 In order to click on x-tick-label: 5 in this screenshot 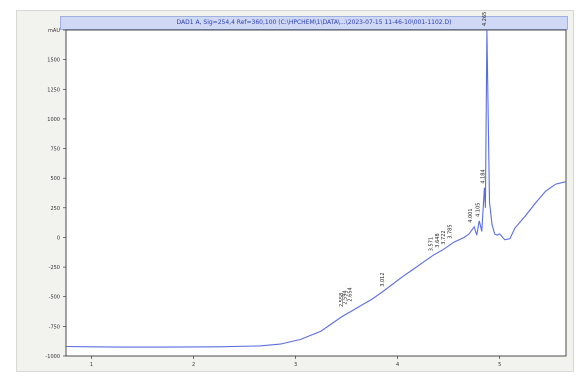, I will do `click(499, 365)`.